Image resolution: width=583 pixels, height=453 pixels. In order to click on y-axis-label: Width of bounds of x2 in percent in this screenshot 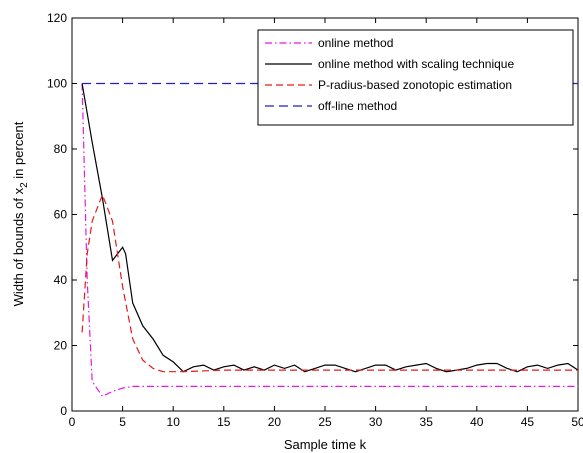, I will do `click(20, 213)`.